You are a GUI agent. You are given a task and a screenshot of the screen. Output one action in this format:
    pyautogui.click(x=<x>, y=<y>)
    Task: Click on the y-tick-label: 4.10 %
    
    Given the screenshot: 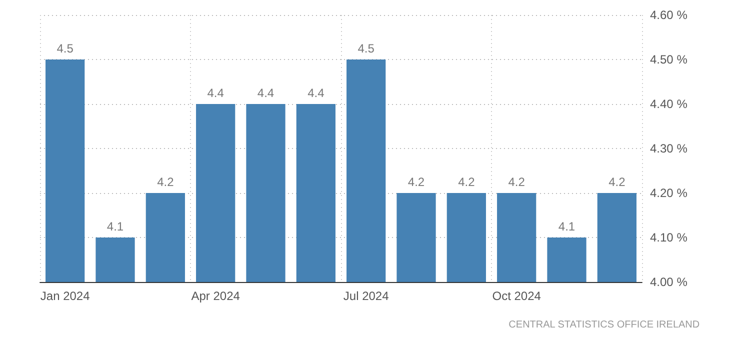 What is the action you would take?
    pyautogui.click(x=669, y=237)
    